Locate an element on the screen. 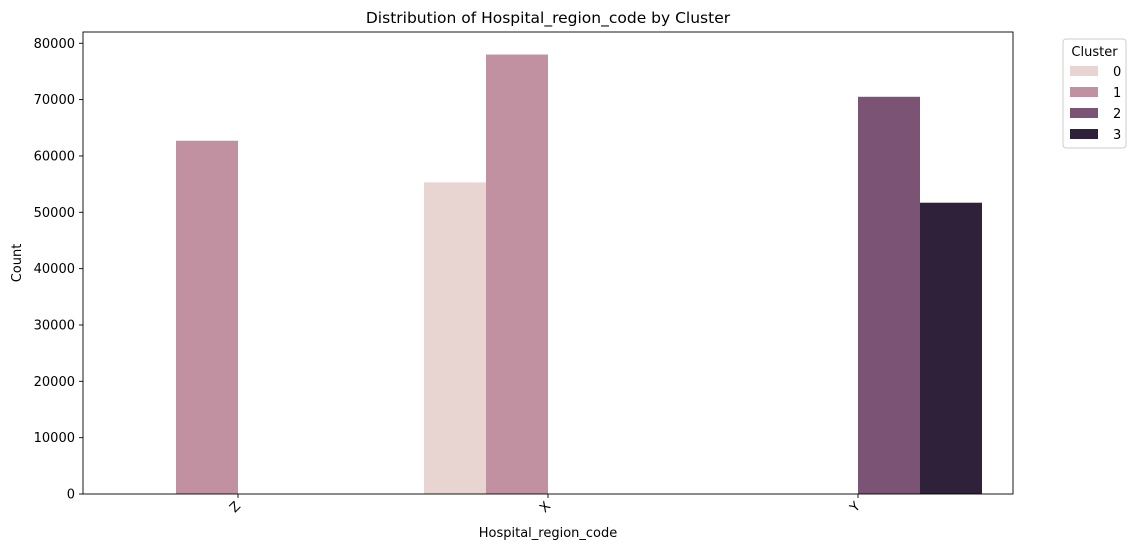 This screenshot has width=1136, height=550. bar-cluster-0-X is located at coordinates (455, 338).